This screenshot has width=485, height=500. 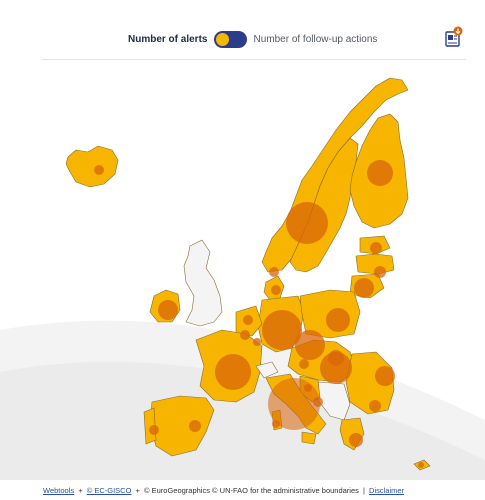 What do you see at coordinates (376, 248) in the screenshot?
I see `bubble-estonia` at bounding box center [376, 248].